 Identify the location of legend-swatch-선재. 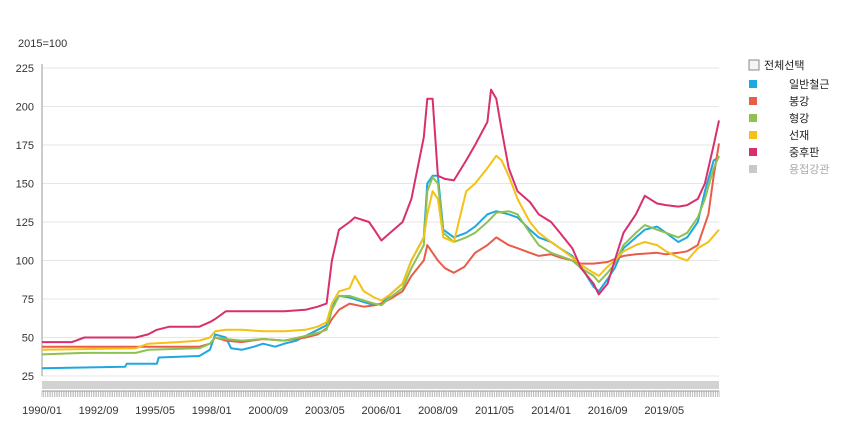
(753, 135).